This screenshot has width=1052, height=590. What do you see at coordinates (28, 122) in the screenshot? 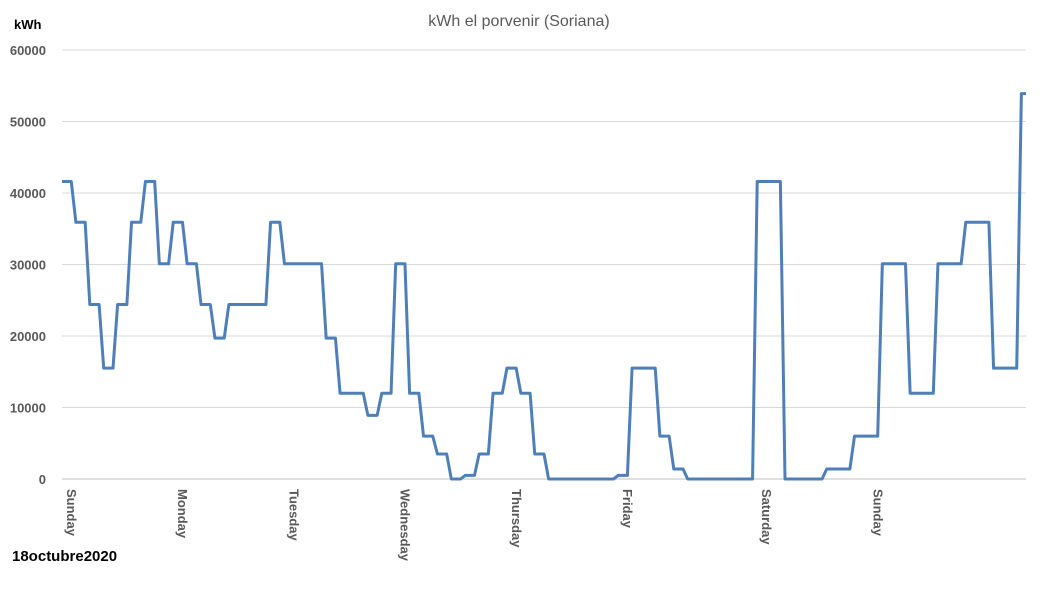
I see `y-tick-label: 50000` at bounding box center [28, 122].